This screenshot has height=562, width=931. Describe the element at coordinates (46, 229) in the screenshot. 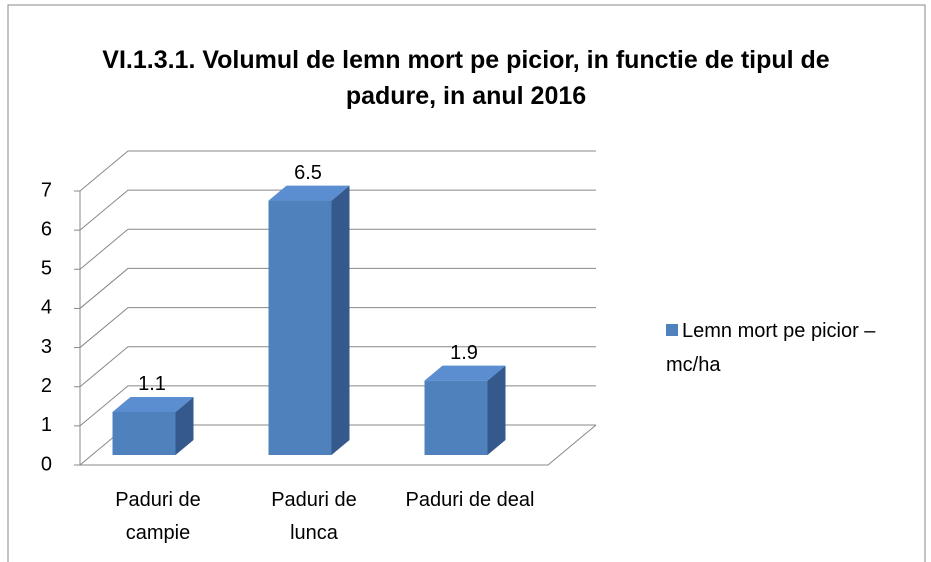

I see `y-tick-label: 6` at that location.